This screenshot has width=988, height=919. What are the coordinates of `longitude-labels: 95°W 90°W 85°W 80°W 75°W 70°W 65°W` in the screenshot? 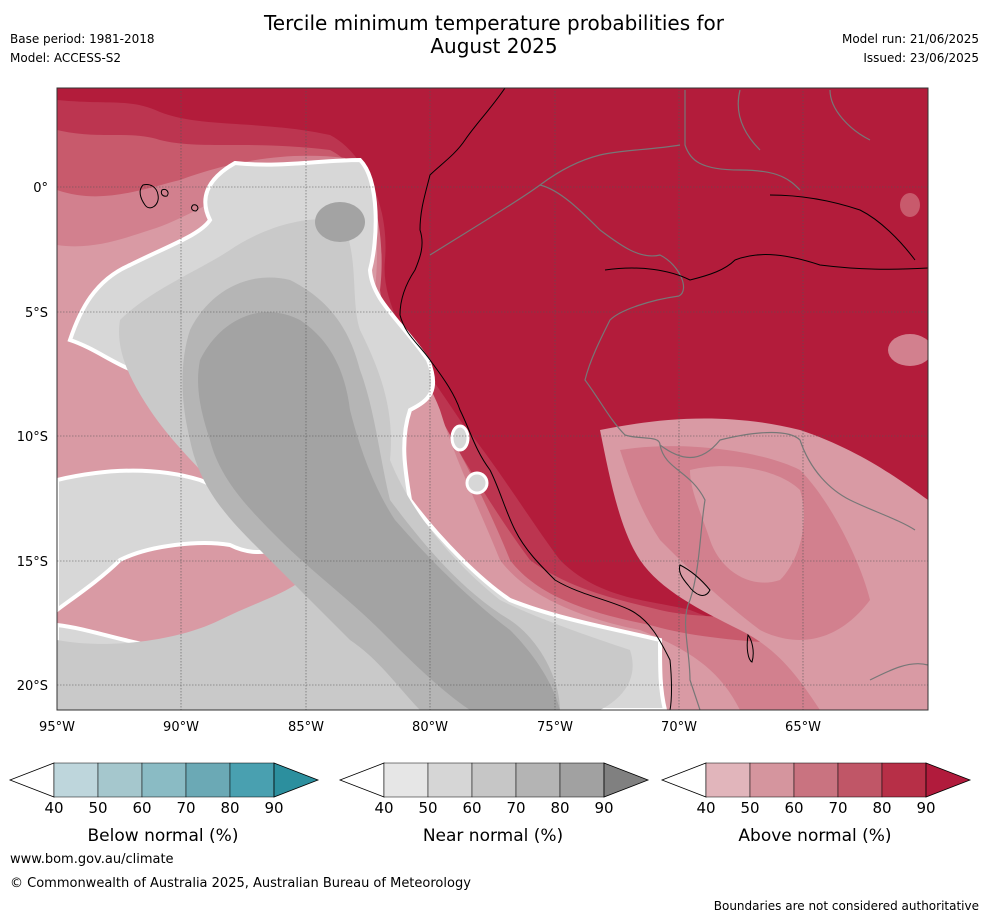 It's located at (430, 727).